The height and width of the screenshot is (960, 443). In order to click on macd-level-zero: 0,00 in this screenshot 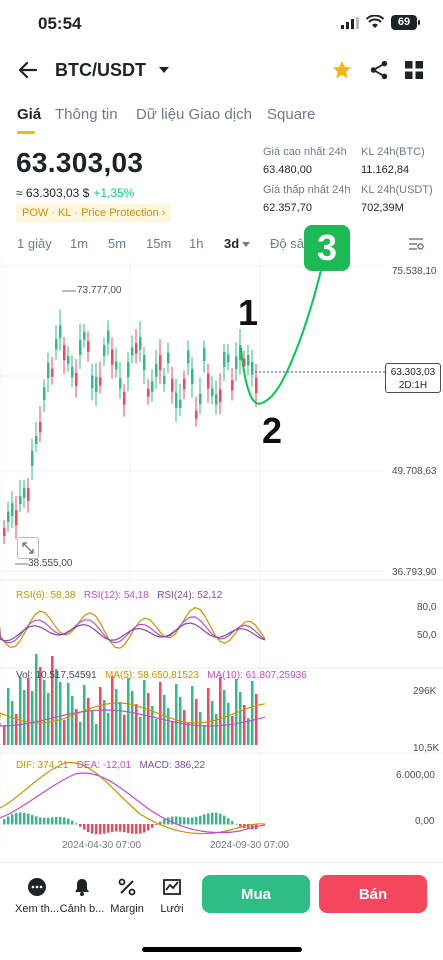, I will do `click(425, 821)`.